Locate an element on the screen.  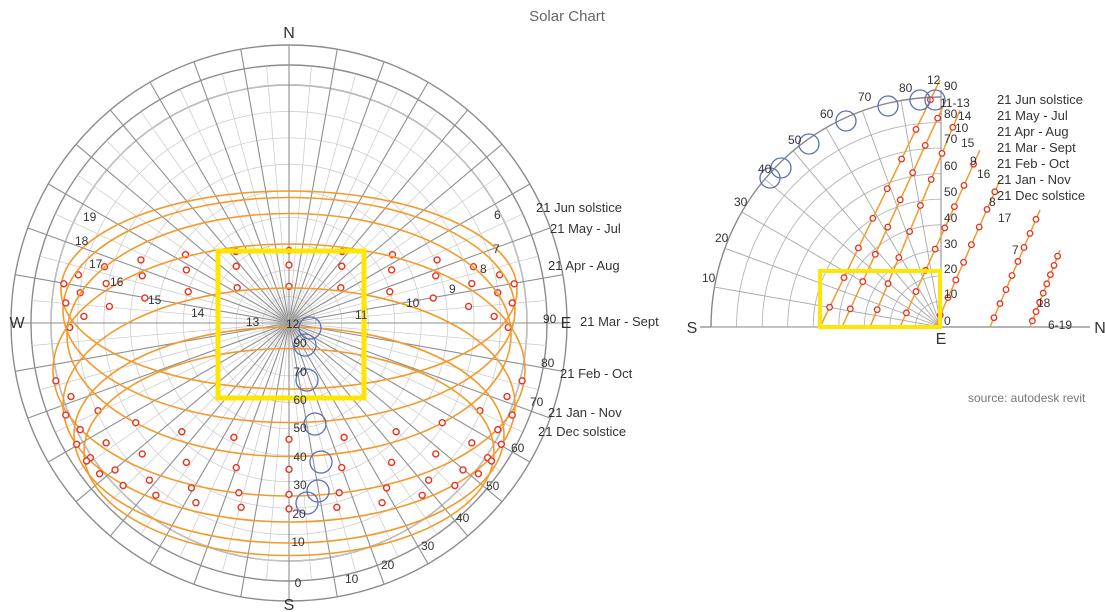
hour-label-7: 7 is located at coordinates (496, 249).